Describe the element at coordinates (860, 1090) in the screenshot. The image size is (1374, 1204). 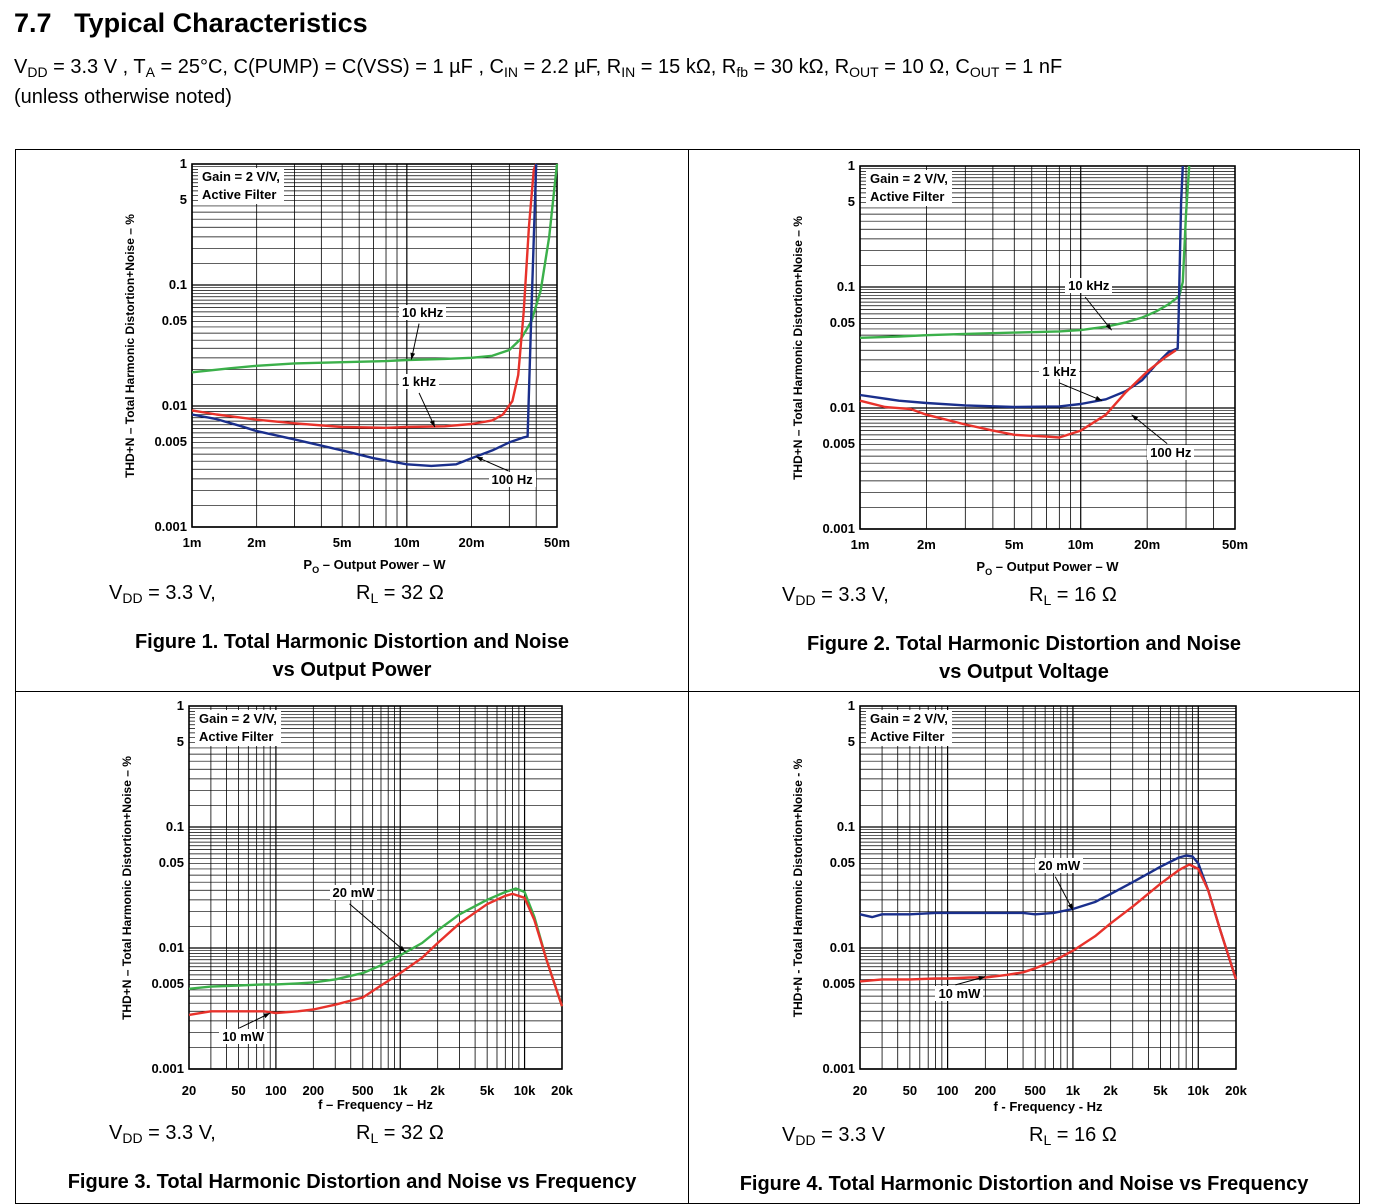
I see `x-tick-label: 20` at that location.